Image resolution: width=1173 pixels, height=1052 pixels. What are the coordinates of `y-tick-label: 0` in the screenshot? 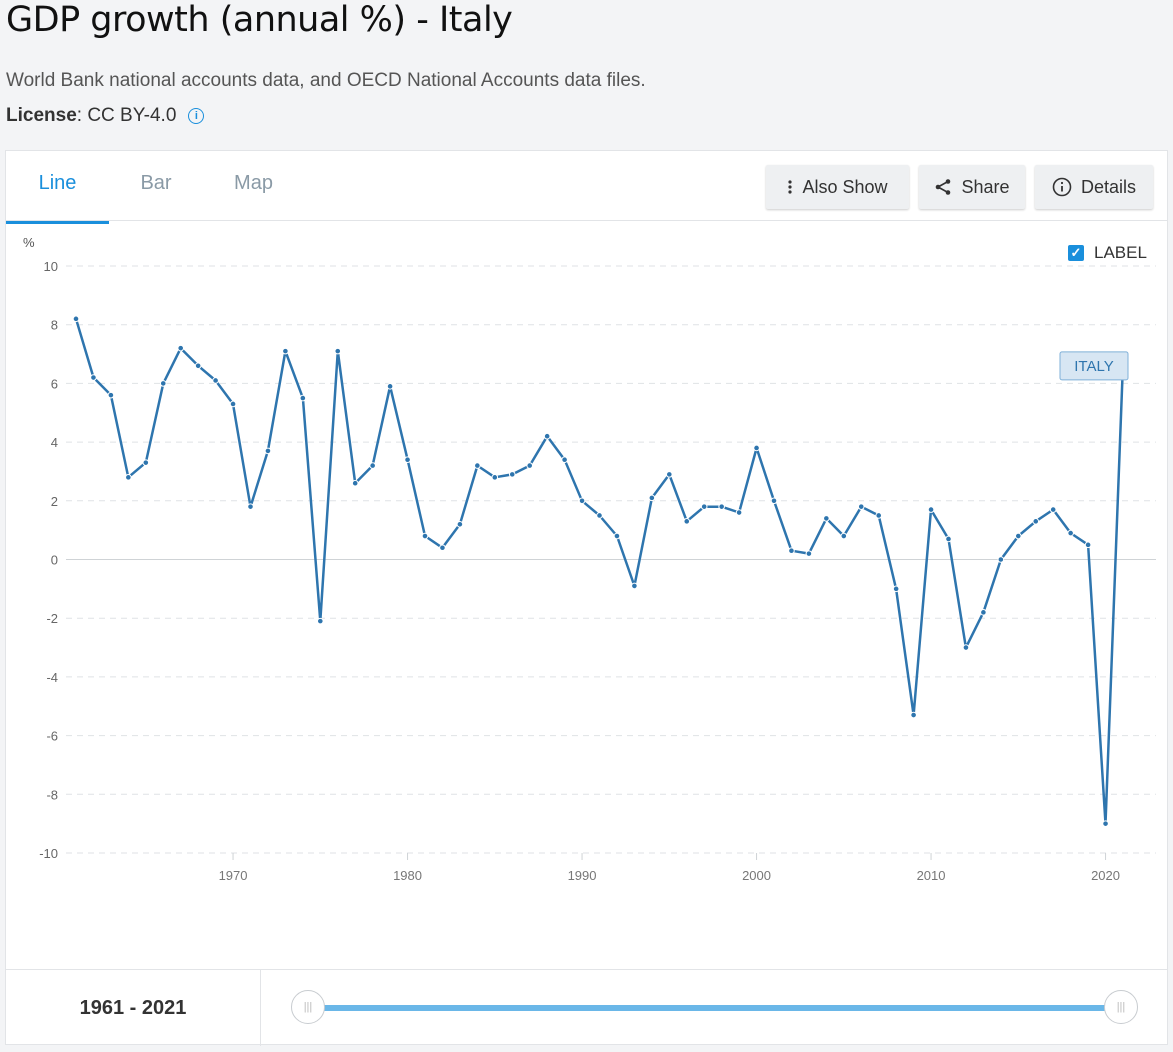 It's located at (54, 560).